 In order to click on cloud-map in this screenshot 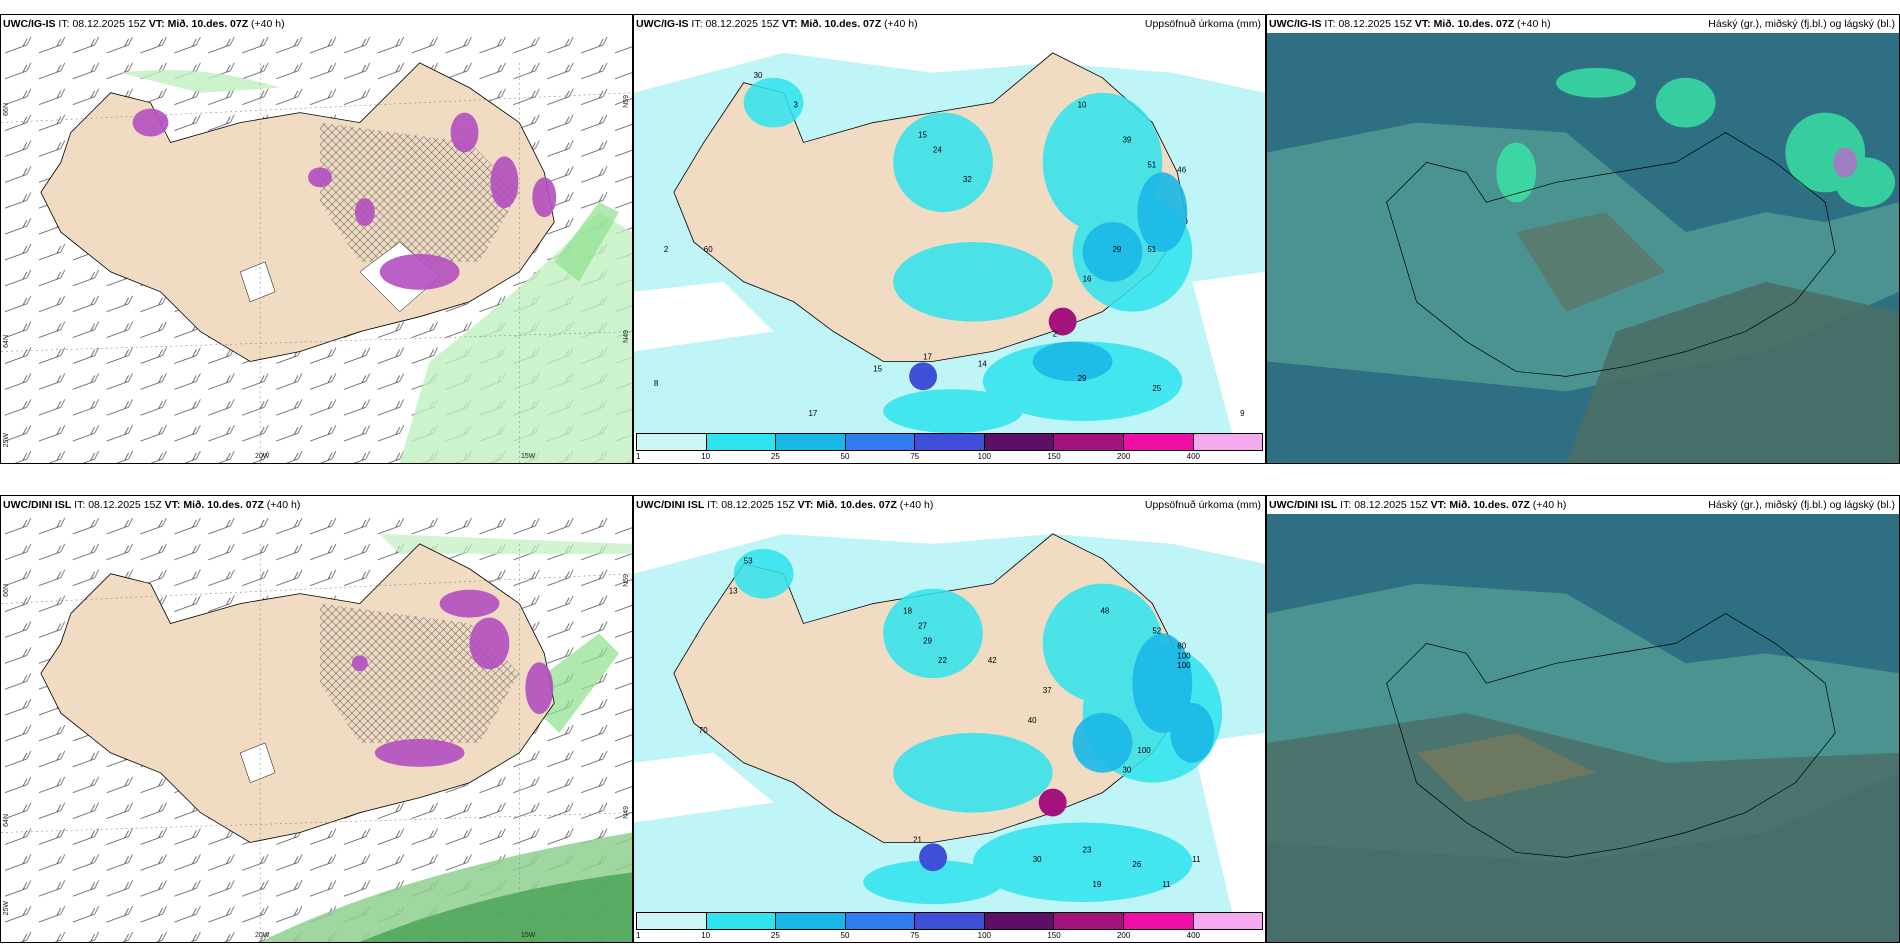, I will do `click(1583, 728)`.